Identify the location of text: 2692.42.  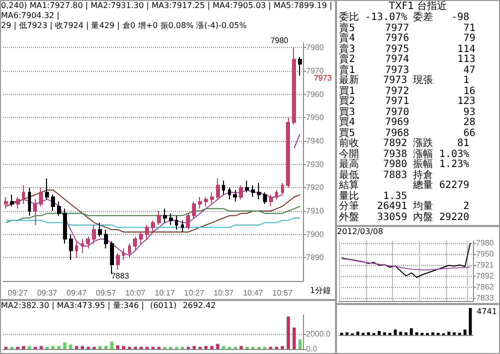
(199, 306).